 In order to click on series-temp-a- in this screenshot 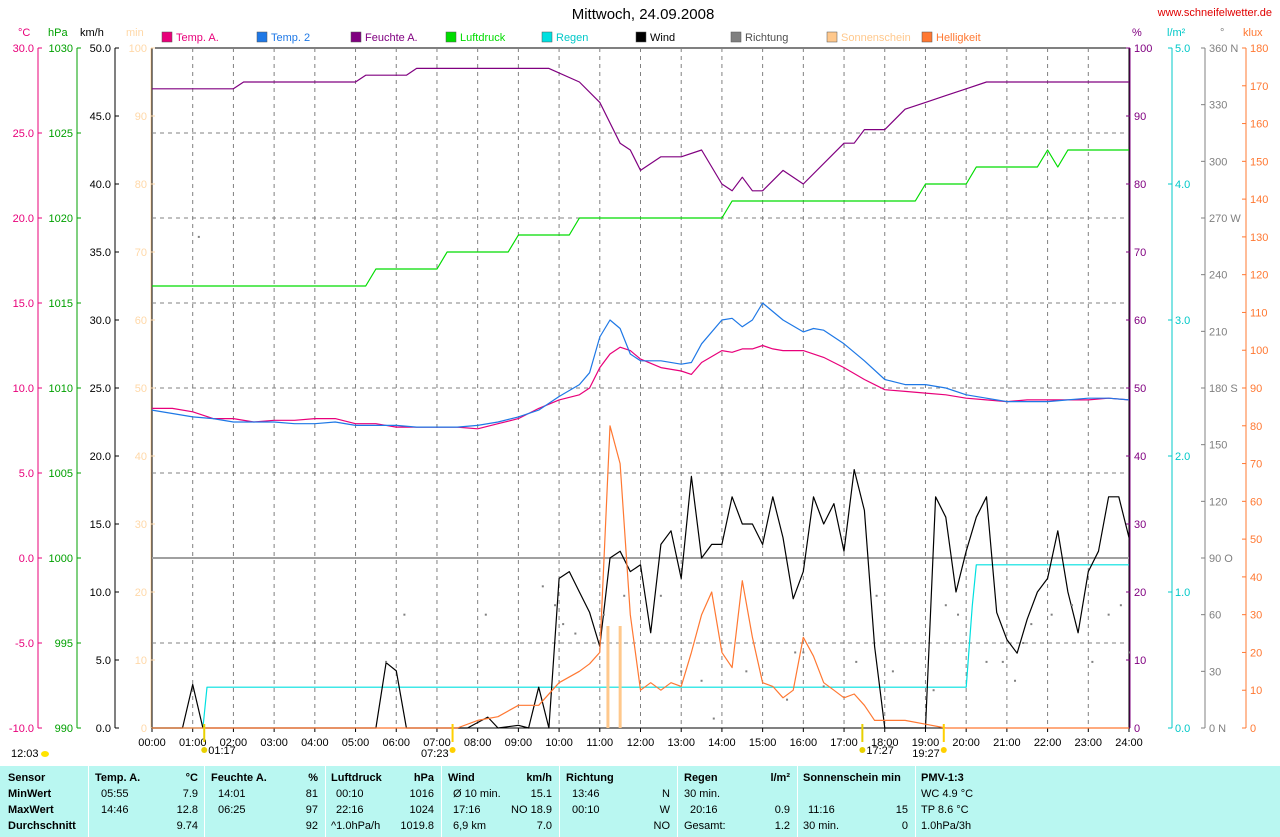, I will do `click(641, 387)`.